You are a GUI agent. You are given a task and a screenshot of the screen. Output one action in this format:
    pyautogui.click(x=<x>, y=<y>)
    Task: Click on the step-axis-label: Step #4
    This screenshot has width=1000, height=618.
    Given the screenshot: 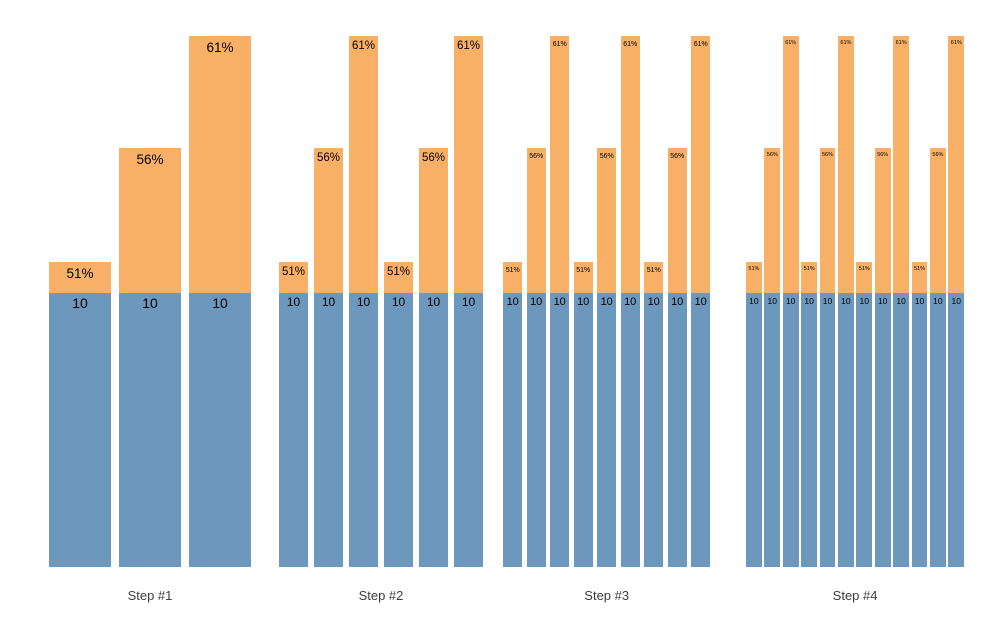 What is the action you would take?
    pyautogui.click(x=855, y=595)
    